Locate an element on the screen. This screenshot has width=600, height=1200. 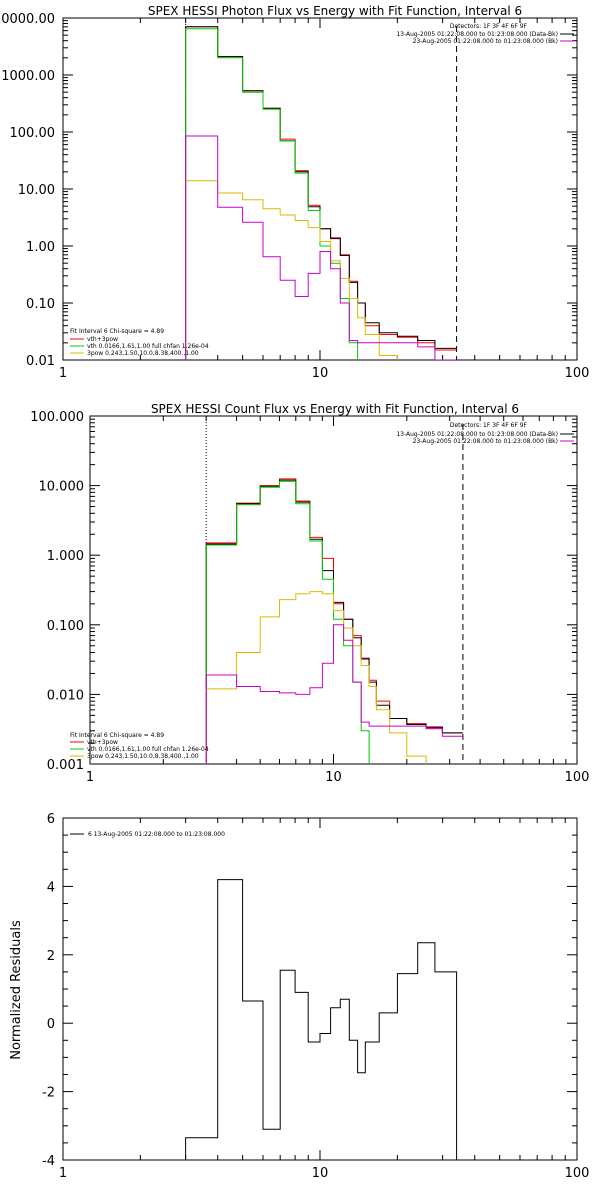
y-tick-label: 0.10 is located at coordinates (40, 304).